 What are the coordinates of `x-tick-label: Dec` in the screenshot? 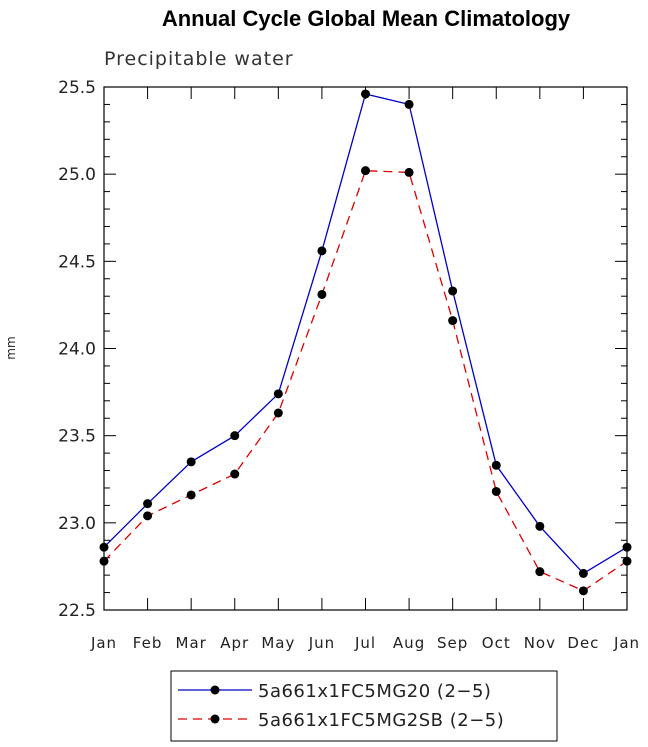 It's located at (583, 643).